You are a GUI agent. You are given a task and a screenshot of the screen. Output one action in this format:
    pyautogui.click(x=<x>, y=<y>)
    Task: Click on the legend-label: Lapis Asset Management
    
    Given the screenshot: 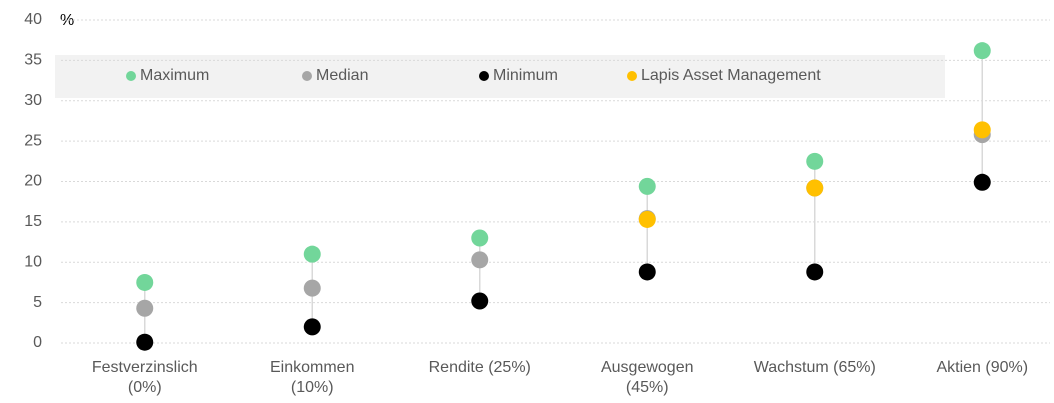 What is the action you would take?
    pyautogui.click(x=731, y=75)
    